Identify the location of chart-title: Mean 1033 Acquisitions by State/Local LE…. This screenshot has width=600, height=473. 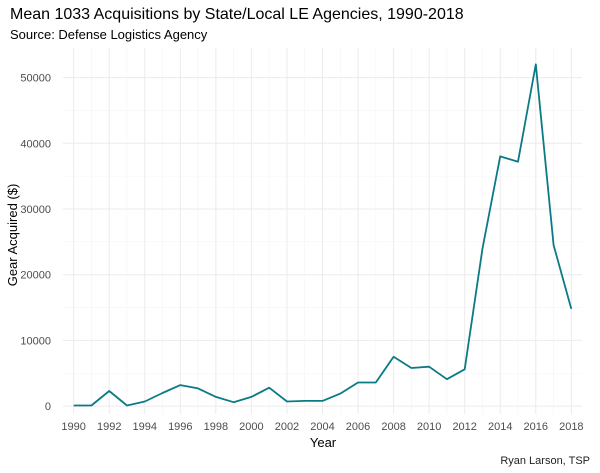
(237, 14).